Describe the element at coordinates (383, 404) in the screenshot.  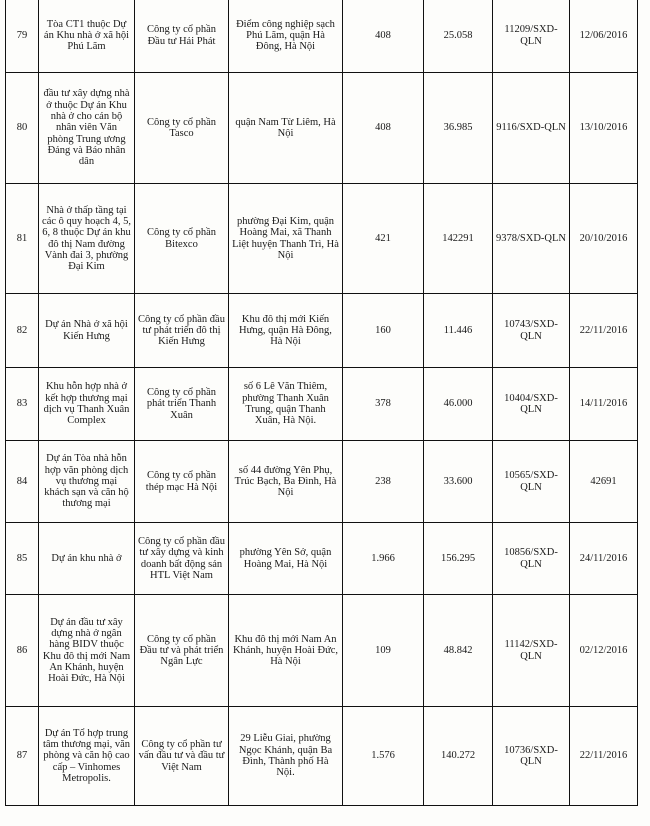
I see `unit-count: 378` at that location.